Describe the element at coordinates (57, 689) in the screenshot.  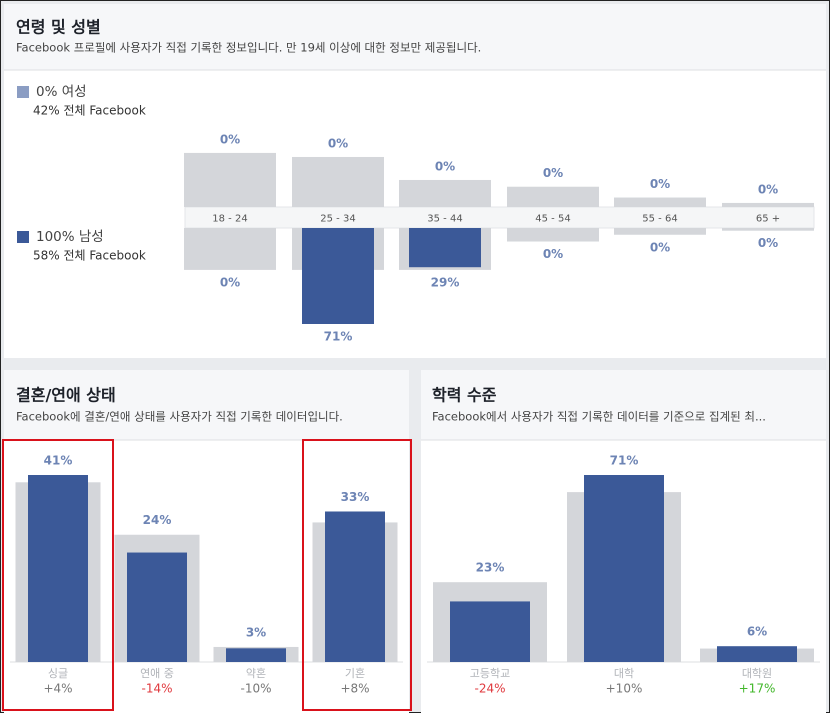
I see `change-label: +4%` at that location.